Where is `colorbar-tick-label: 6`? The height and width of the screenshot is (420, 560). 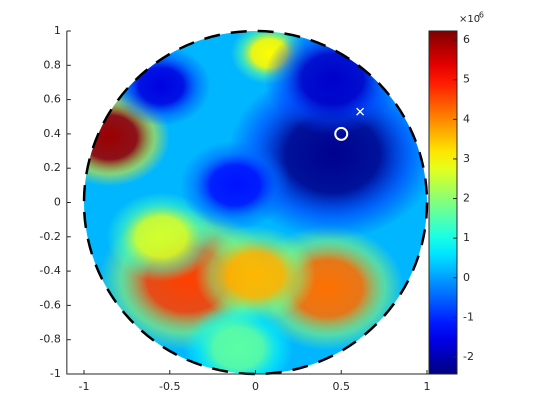
colorbar-tick-label: 6 is located at coordinates (466, 39).